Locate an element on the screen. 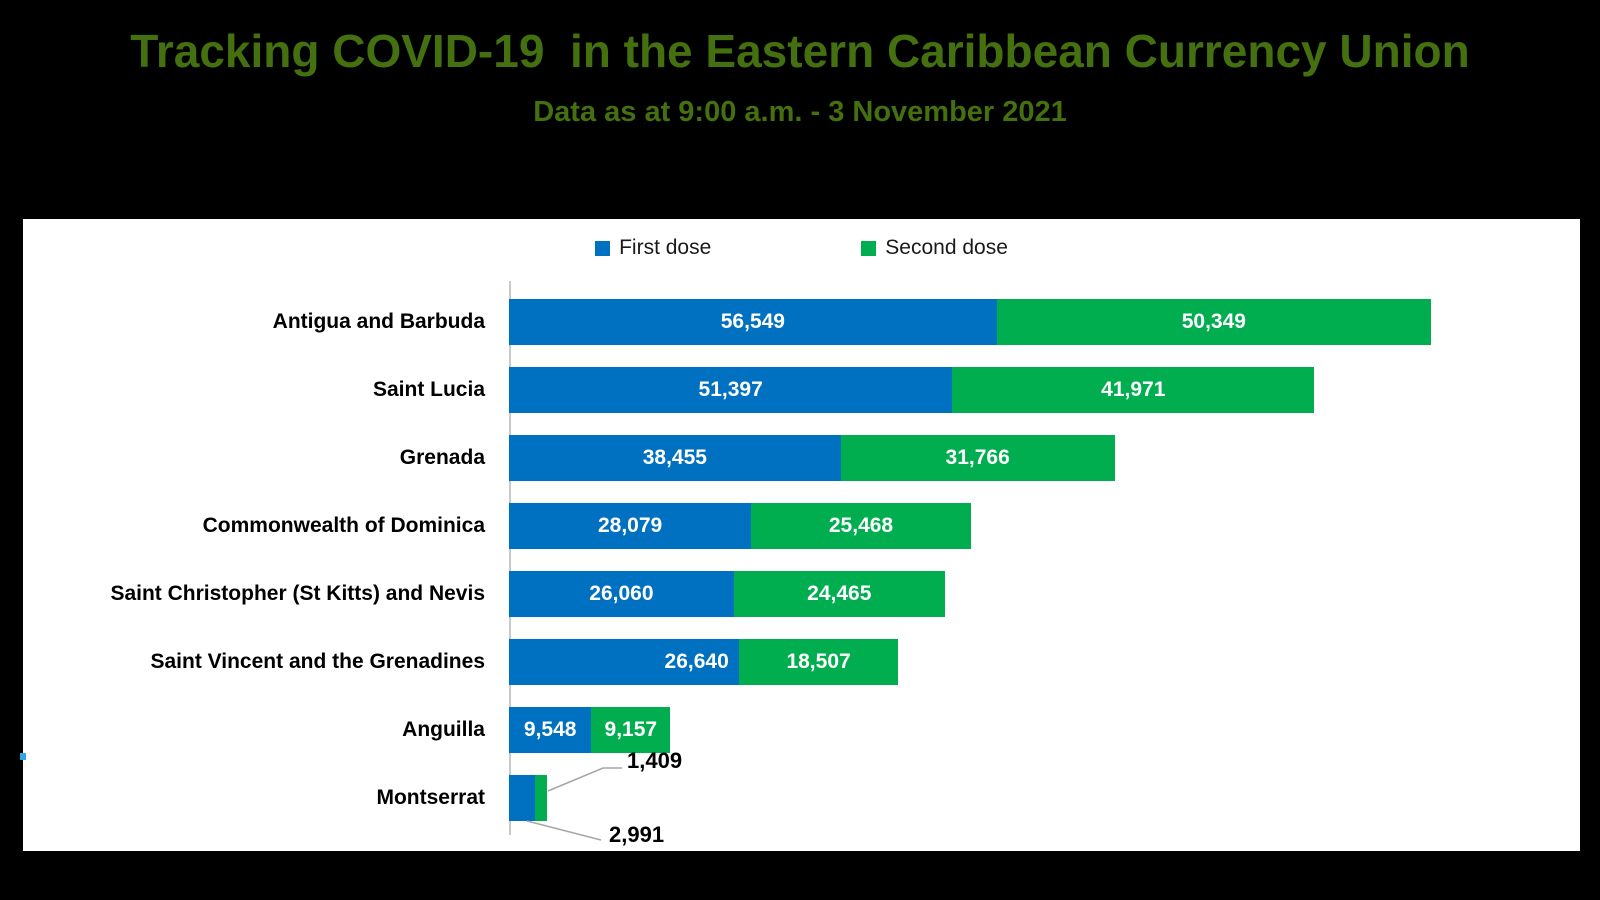 Image resolution: width=1600 pixels, height=900 pixels. second-dose-segment: 25,468 is located at coordinates (861, 526).